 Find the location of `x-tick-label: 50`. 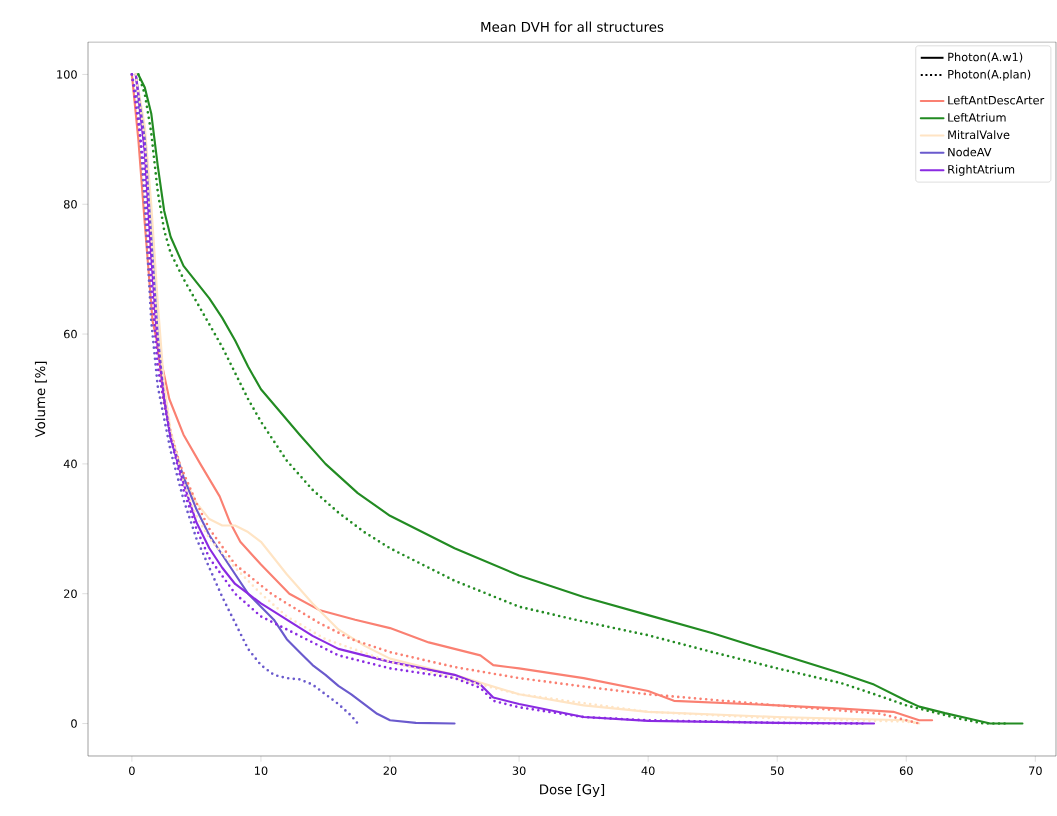

x-tick-label: 50 is located at coordinates (777, 770).